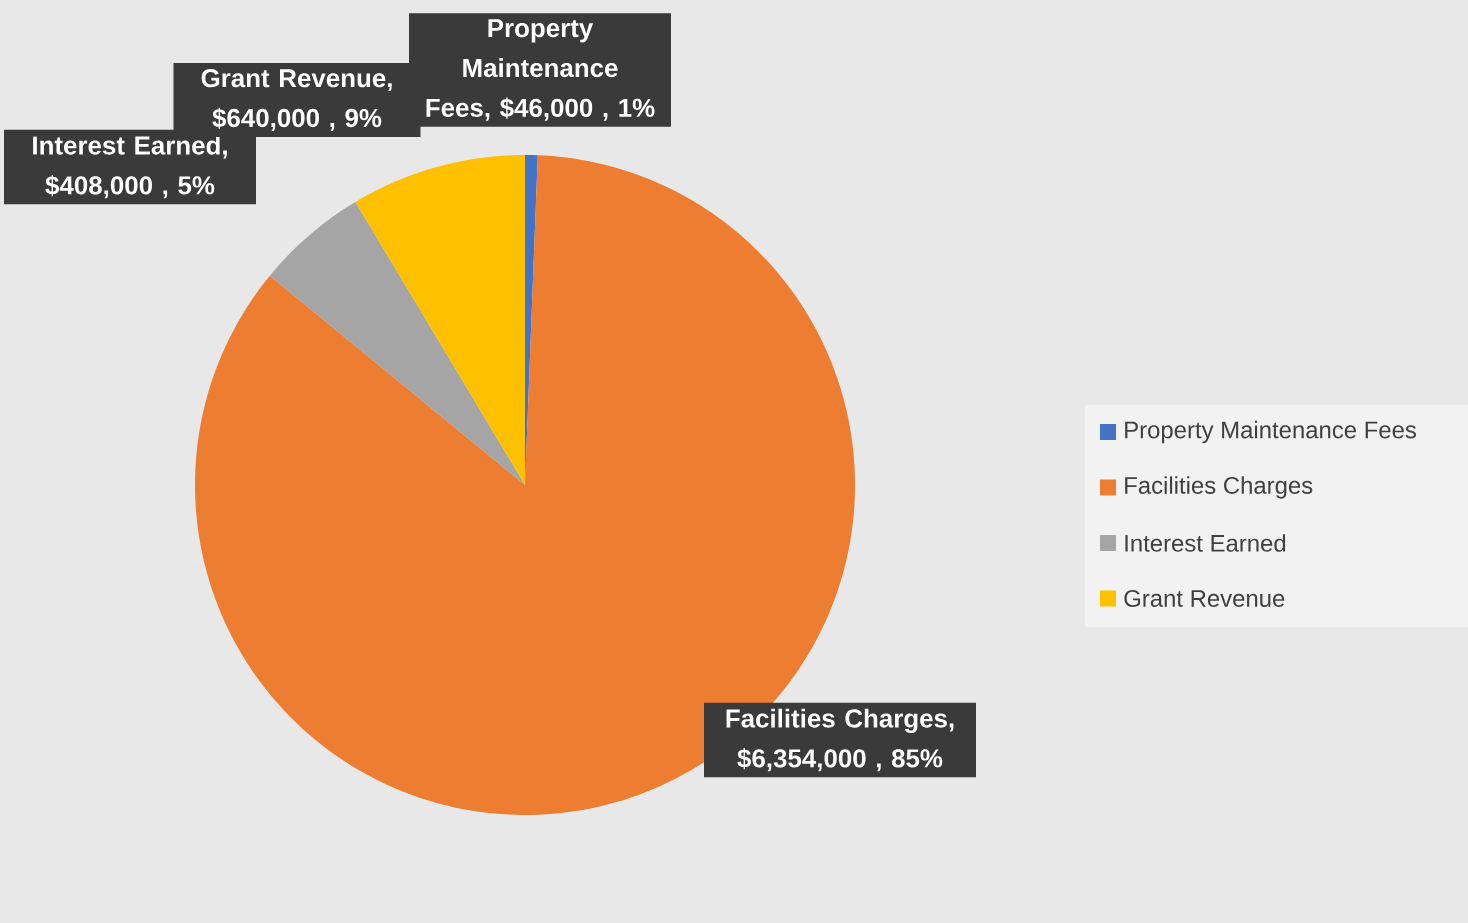 The width and height of the screenshot is (1468, 923). What do you see at coordinates (540, 70) in the screenshot?
I see `data-label: Property Maintenance Fees, $46,000 , 1%` at bounding box center [540, 70].